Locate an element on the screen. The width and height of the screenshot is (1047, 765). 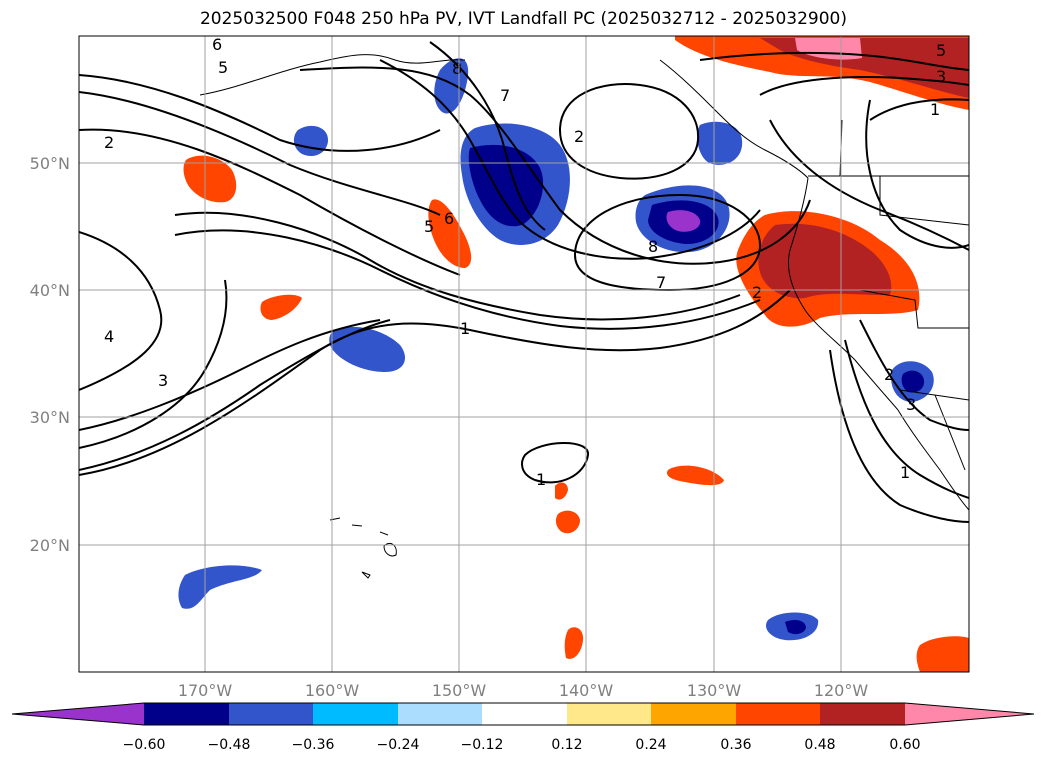
shade-patch-s1 is located at coordinates (695, 475).